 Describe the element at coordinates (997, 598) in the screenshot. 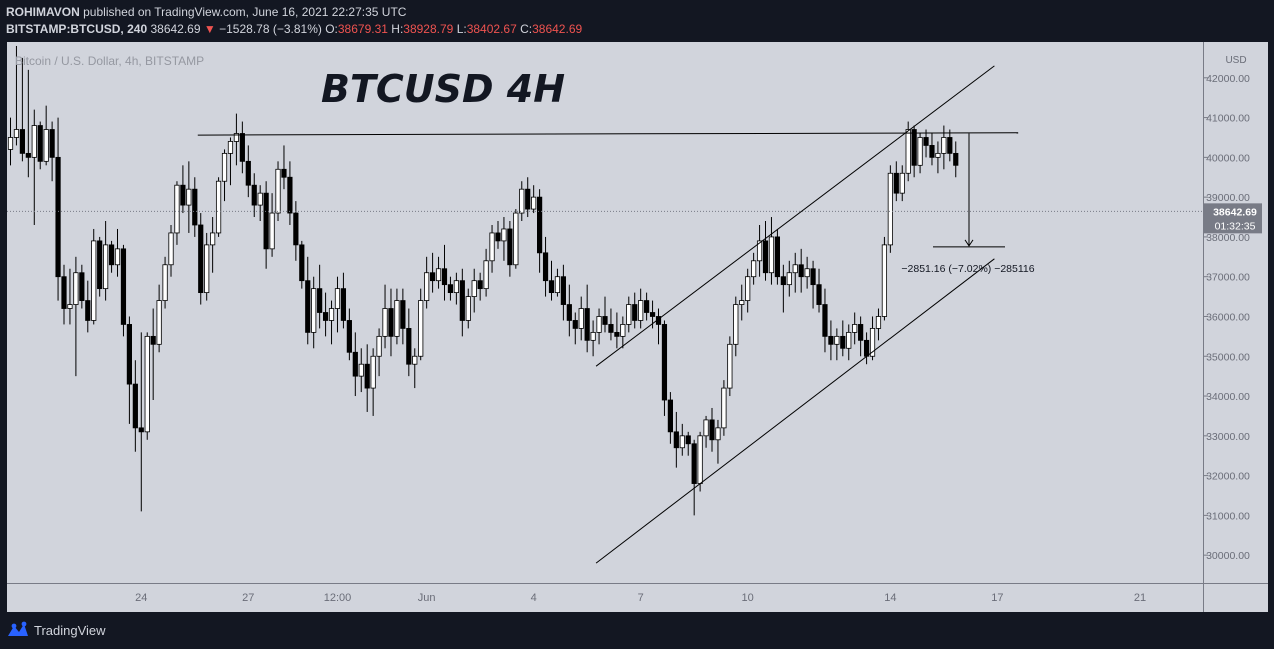

I see `time-tick-label: 17` at that location.